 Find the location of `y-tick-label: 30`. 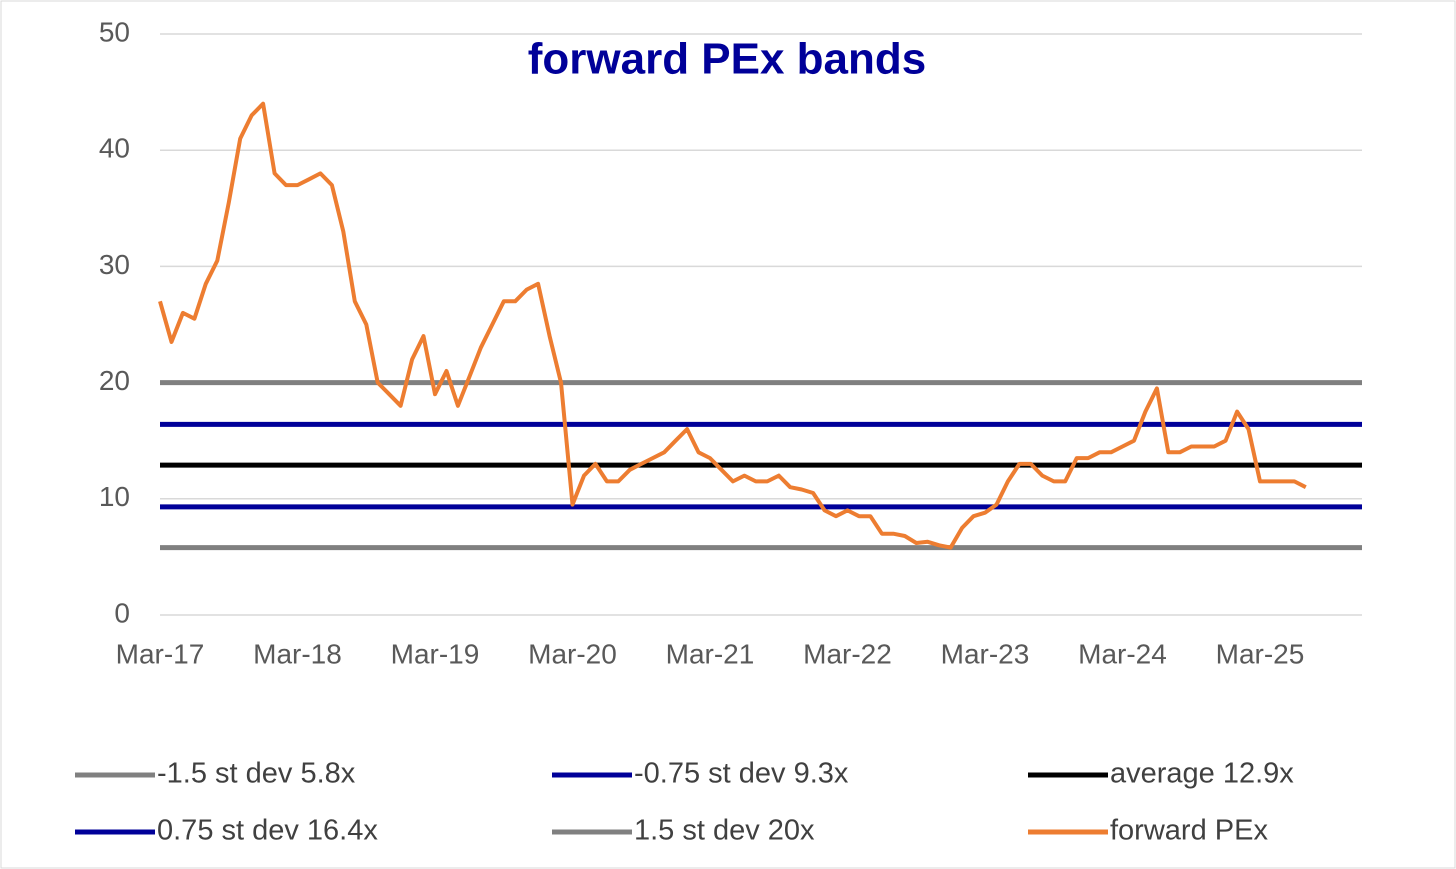

y-tick-label: 30 is located at coordinates (114, 264).